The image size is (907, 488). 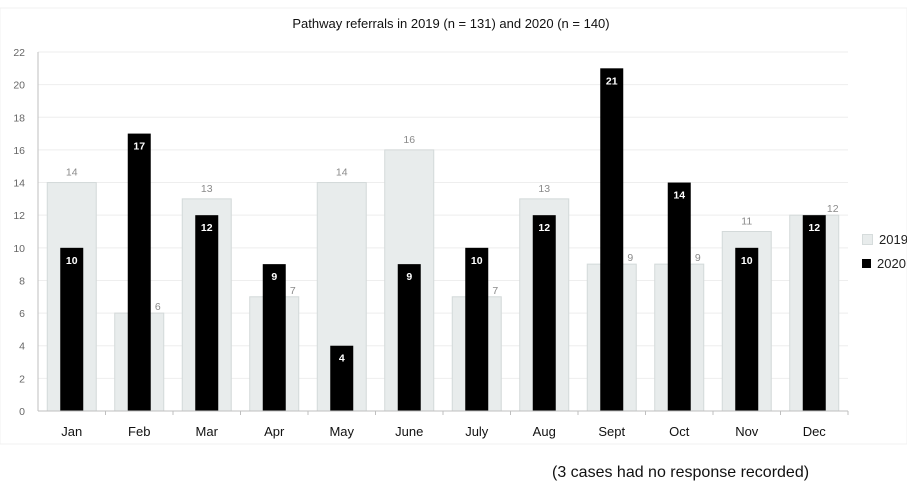 I want to click on x-tick-label: Apr, so click(x=274, y=431).